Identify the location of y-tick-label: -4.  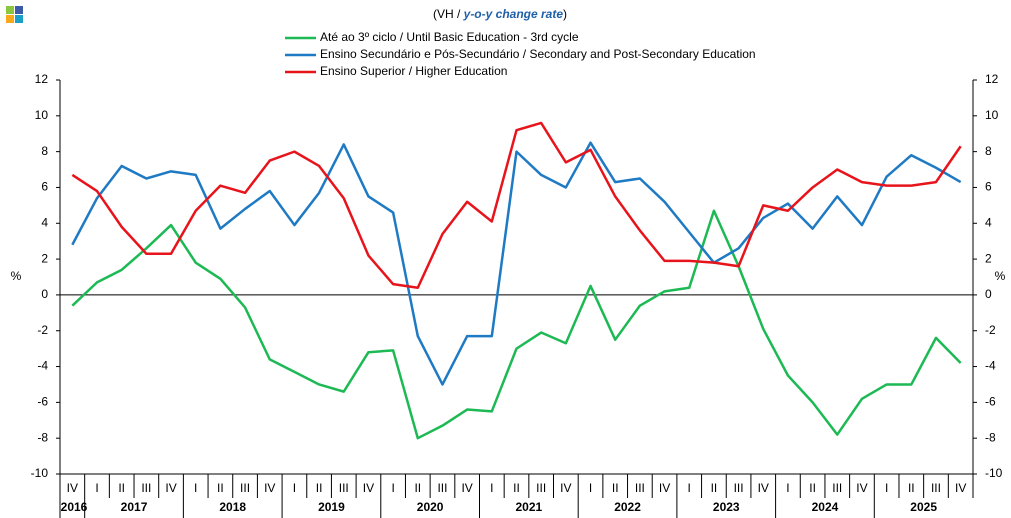
(42, 366).